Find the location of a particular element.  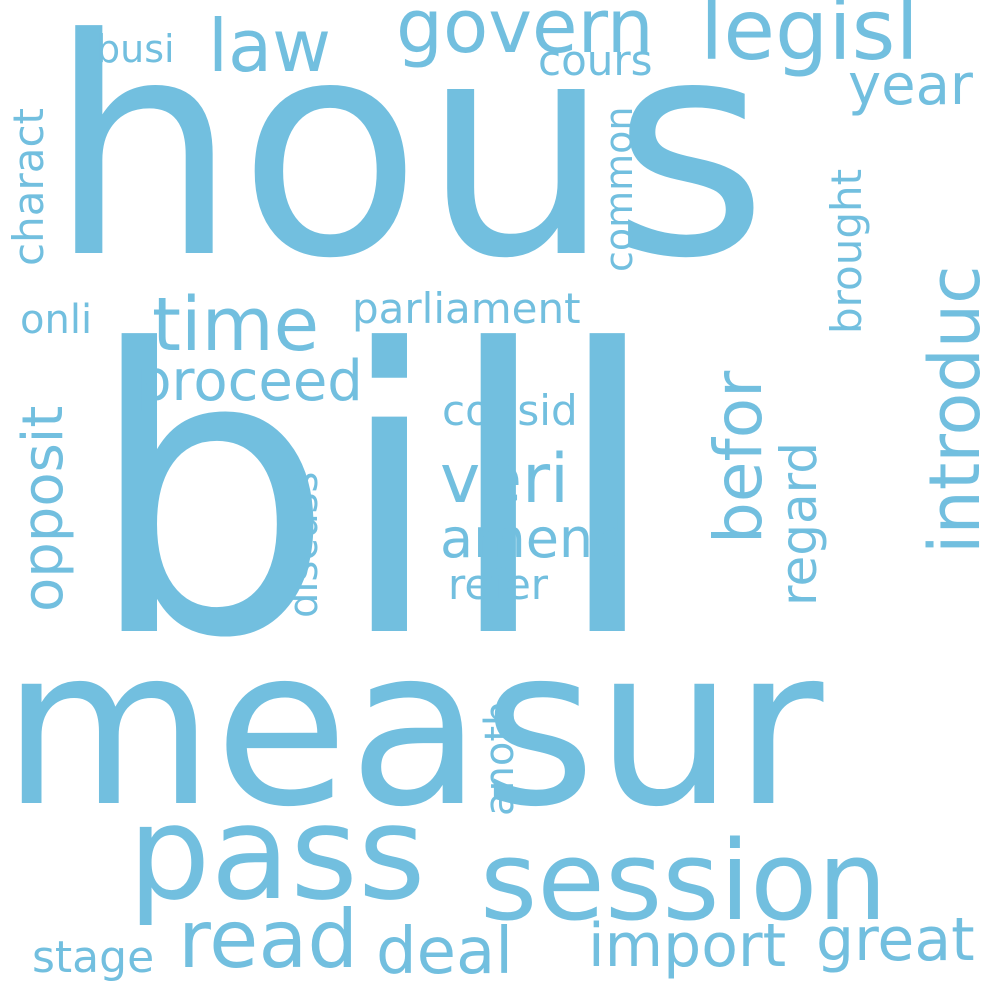

word-refer: refer is located at coordinates (498, 584).